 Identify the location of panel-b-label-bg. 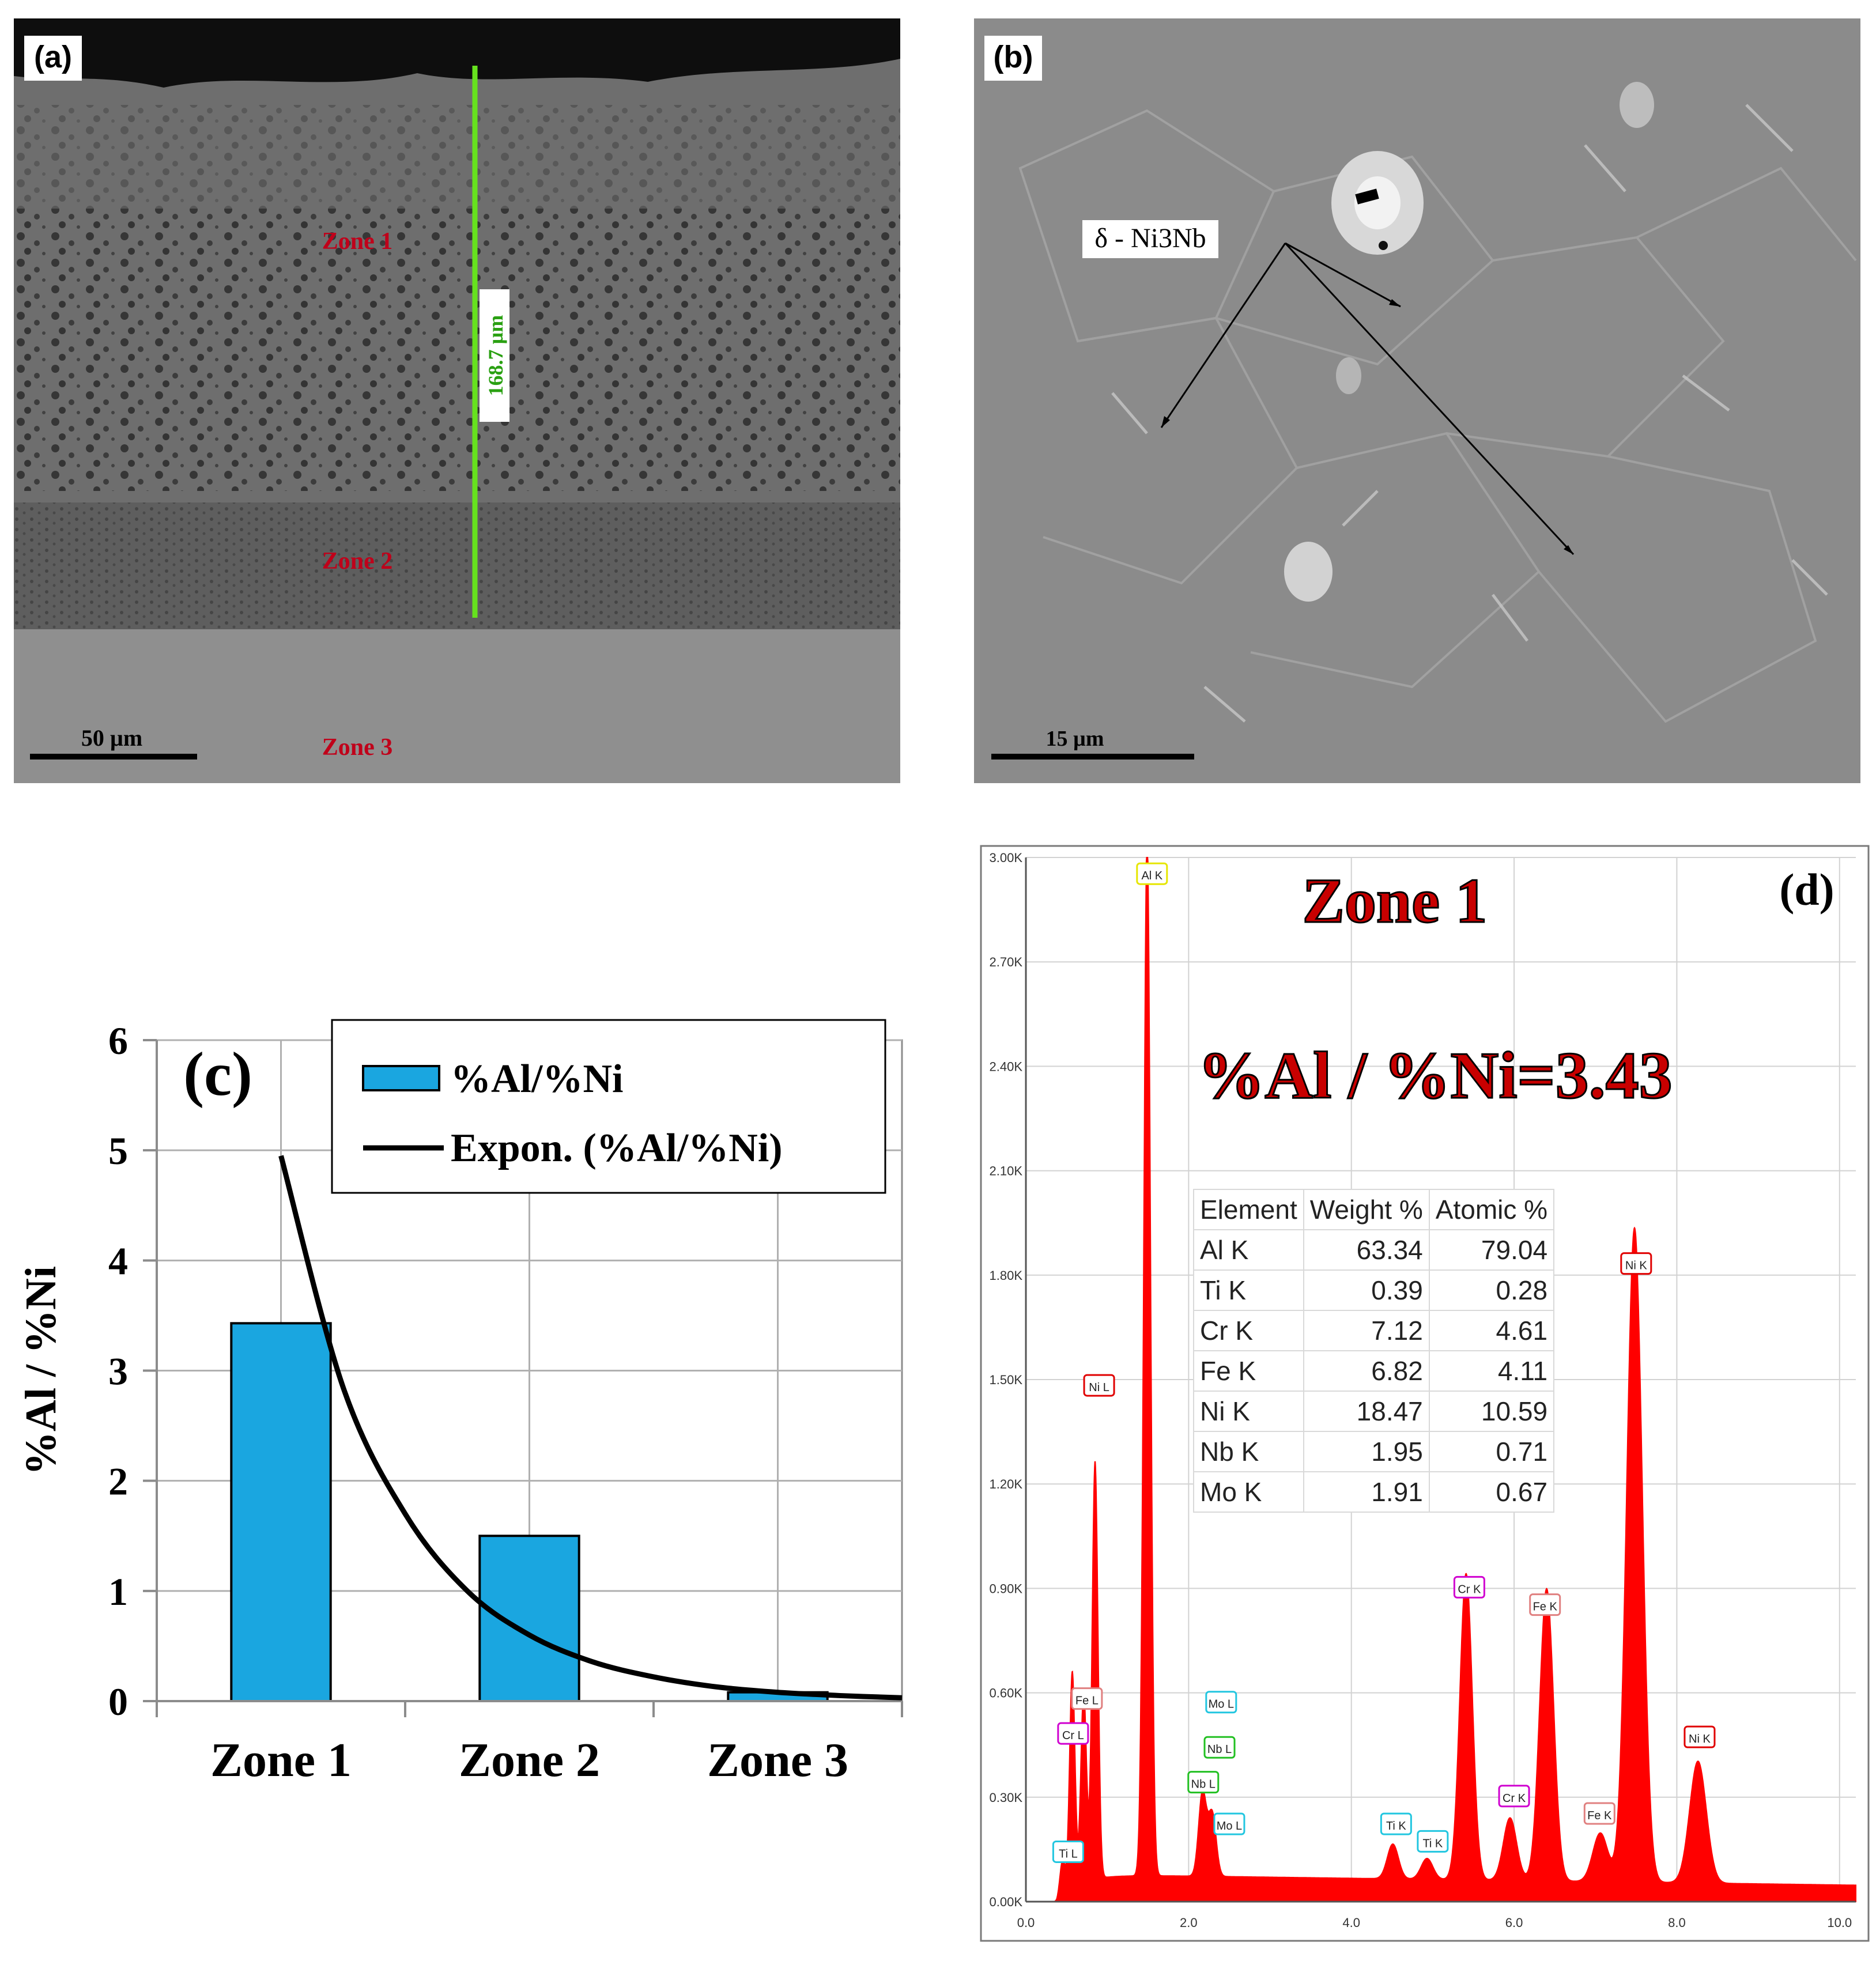
(1013, 59).